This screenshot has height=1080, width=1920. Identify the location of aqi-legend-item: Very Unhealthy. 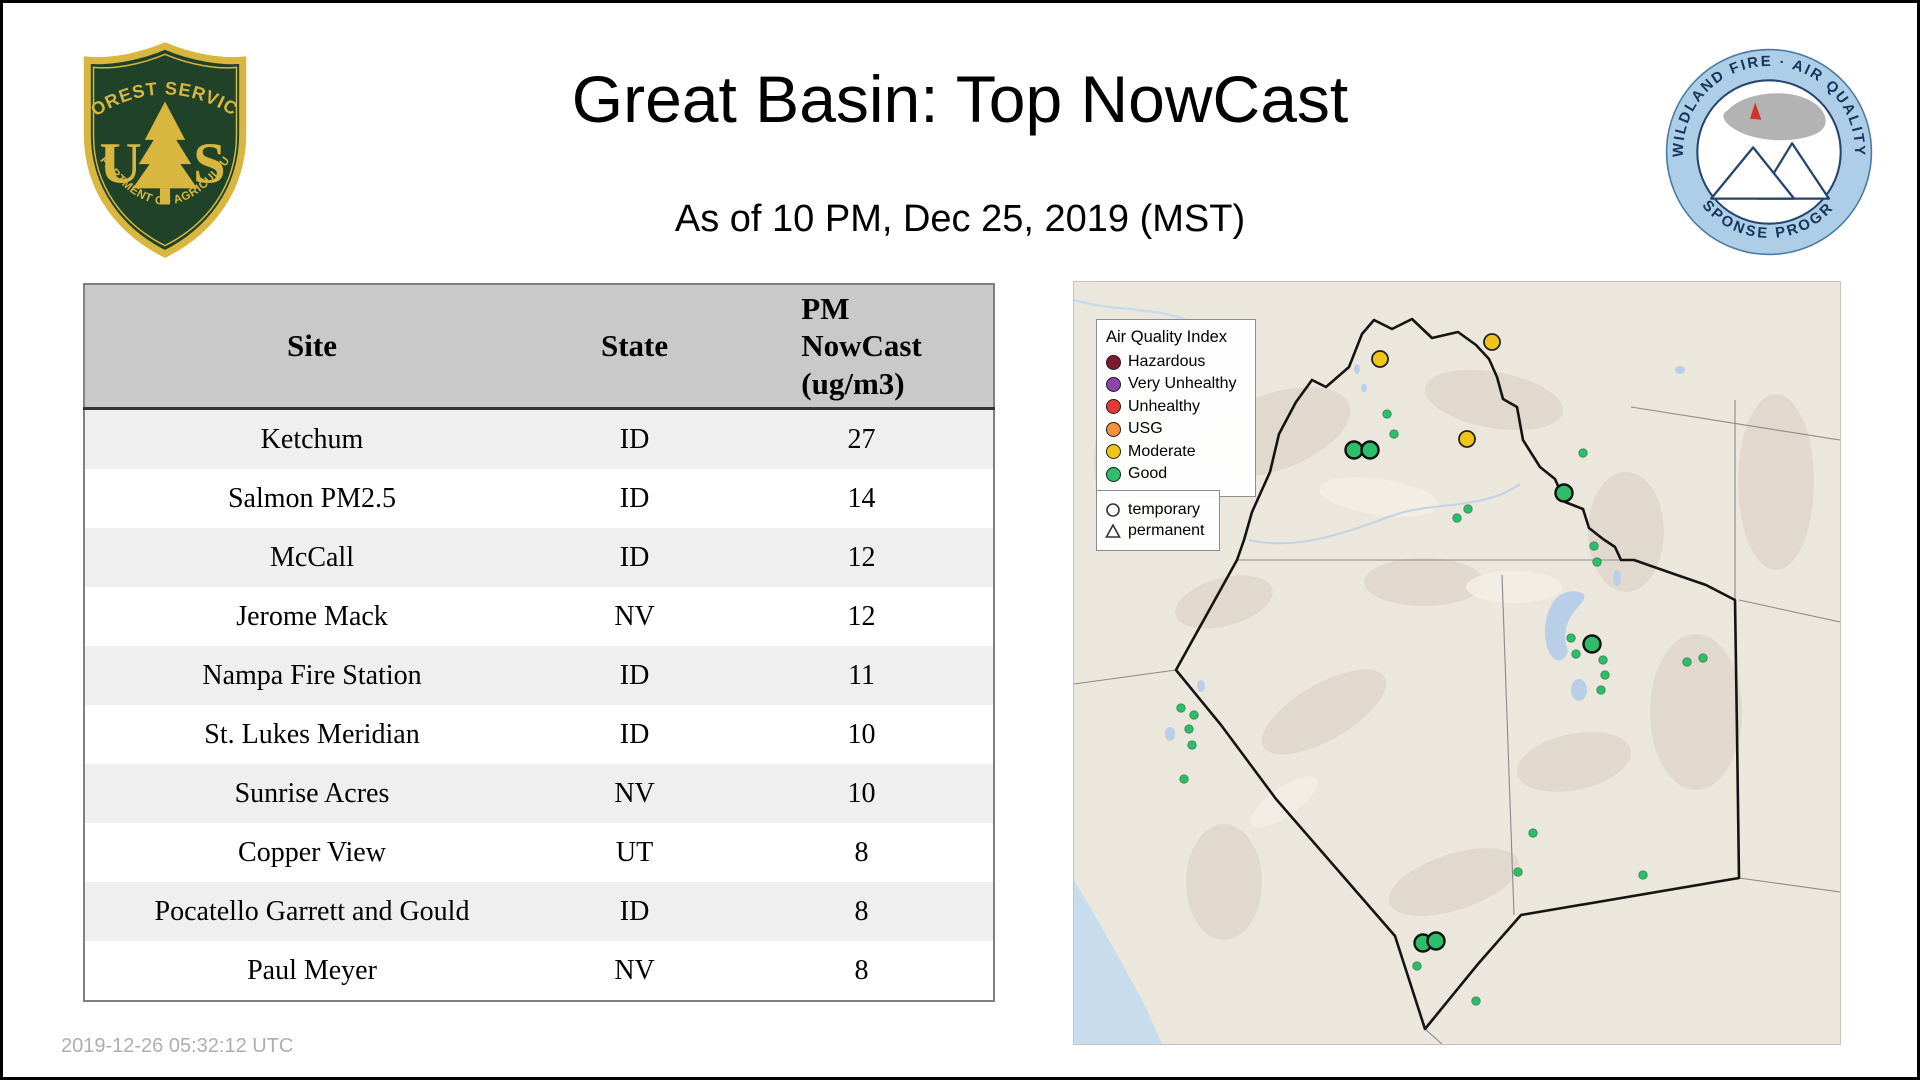
(1176, 384).